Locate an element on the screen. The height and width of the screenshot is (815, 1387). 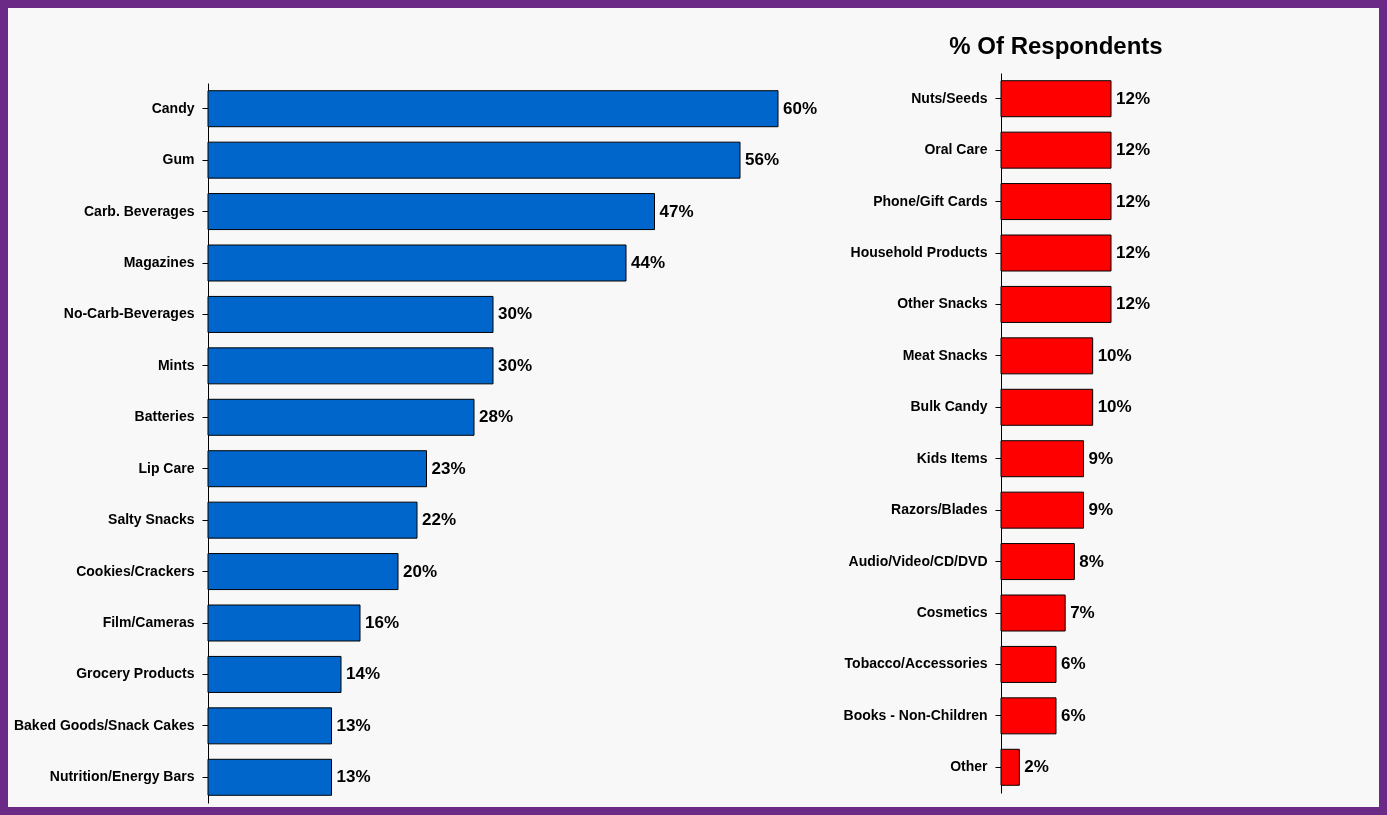
y-tick-label: Phone/Gift Cards is located at coordinates (930, 200).